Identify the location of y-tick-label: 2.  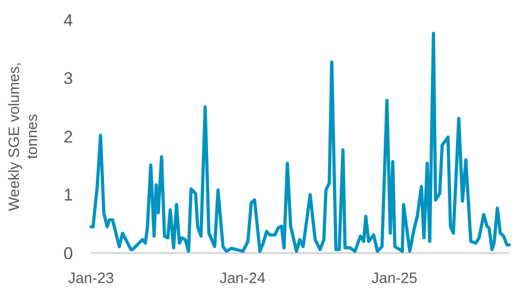
(68, 136).